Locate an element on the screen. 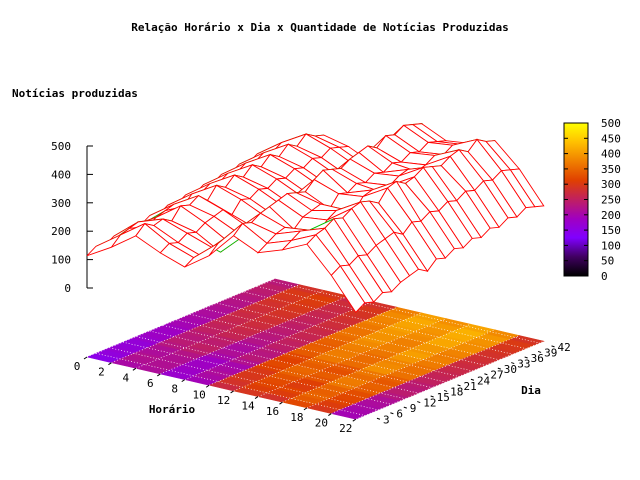 This screenshot has height=480, width=640. y-axis-label: Dia is located at coordinates (531, 390).